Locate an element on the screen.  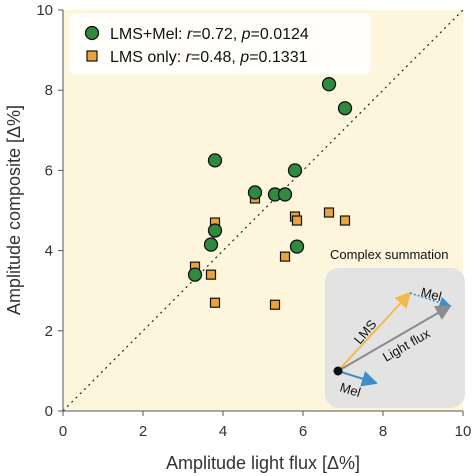
inset-mel-label-top: Mel is located at coordinates (431, 294).